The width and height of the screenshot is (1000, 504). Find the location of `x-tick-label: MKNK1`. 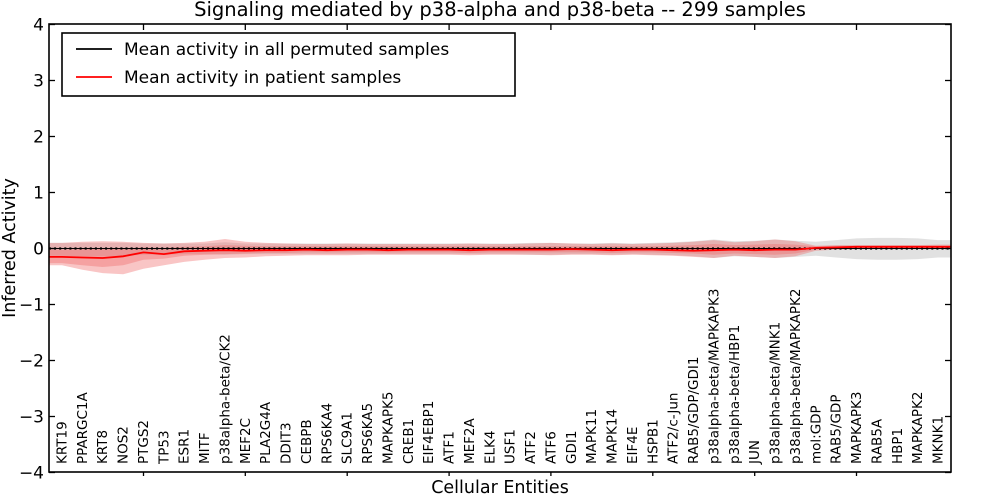

x-tick-label: MKNK1 is located at coordinates (939, 440).